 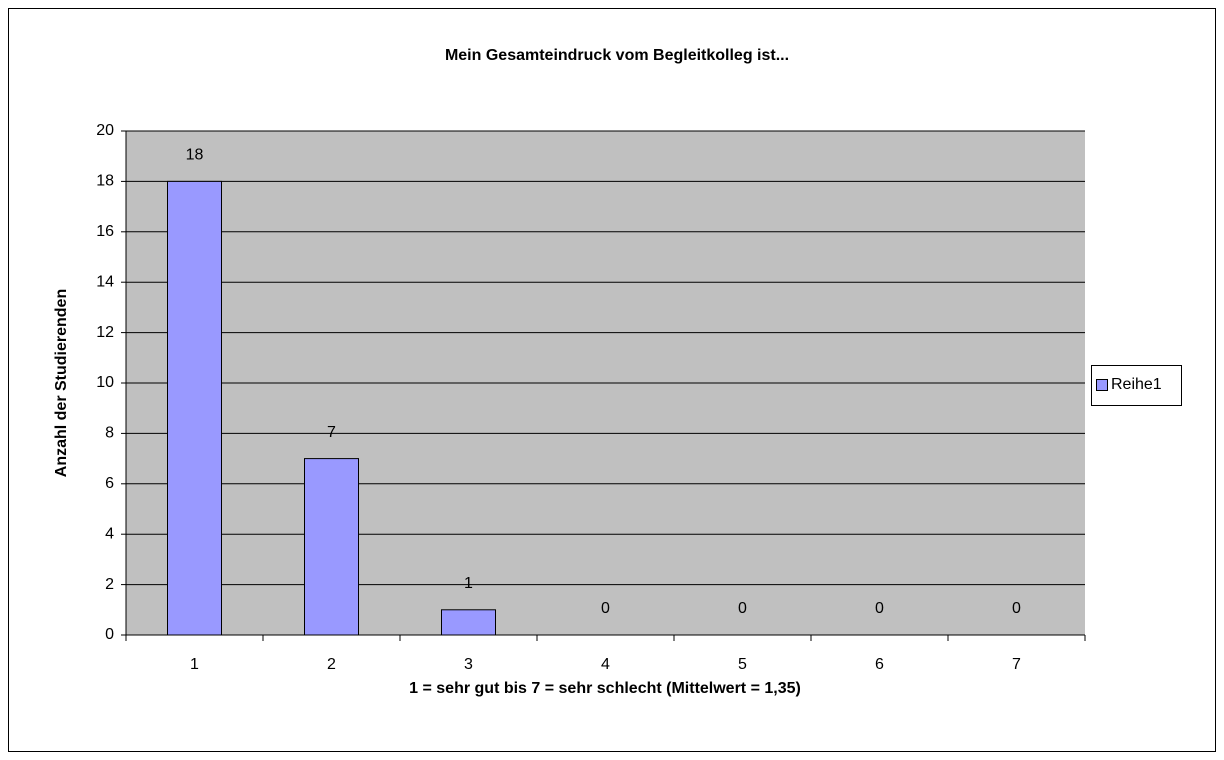 I want to click on y-tick-label: 20, so click(x=105, y=130).